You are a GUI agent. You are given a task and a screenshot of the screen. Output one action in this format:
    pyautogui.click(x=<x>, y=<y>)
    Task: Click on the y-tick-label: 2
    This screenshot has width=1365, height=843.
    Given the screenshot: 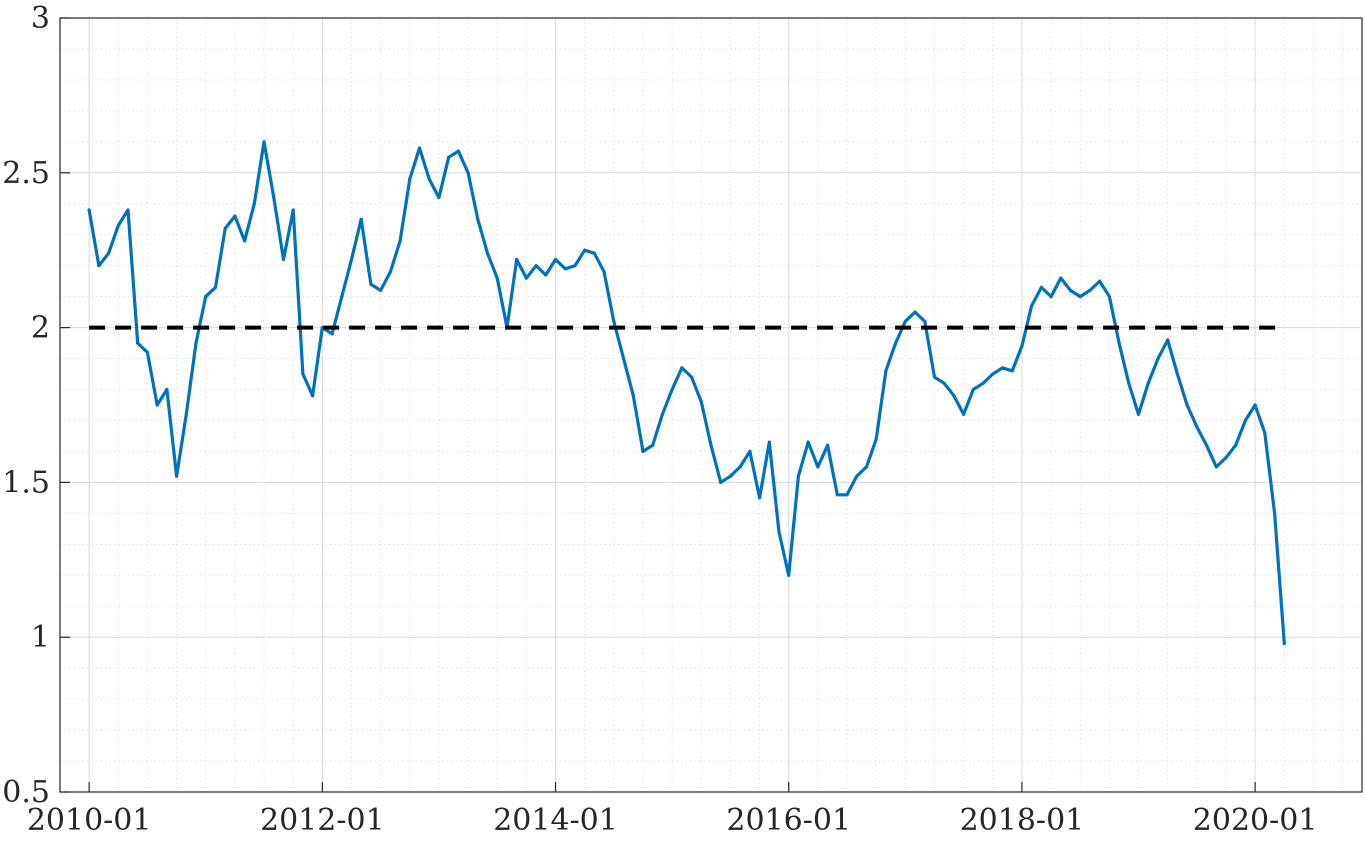 What is the action you would take?
    pyautogui.click(x=40, y=328)
    